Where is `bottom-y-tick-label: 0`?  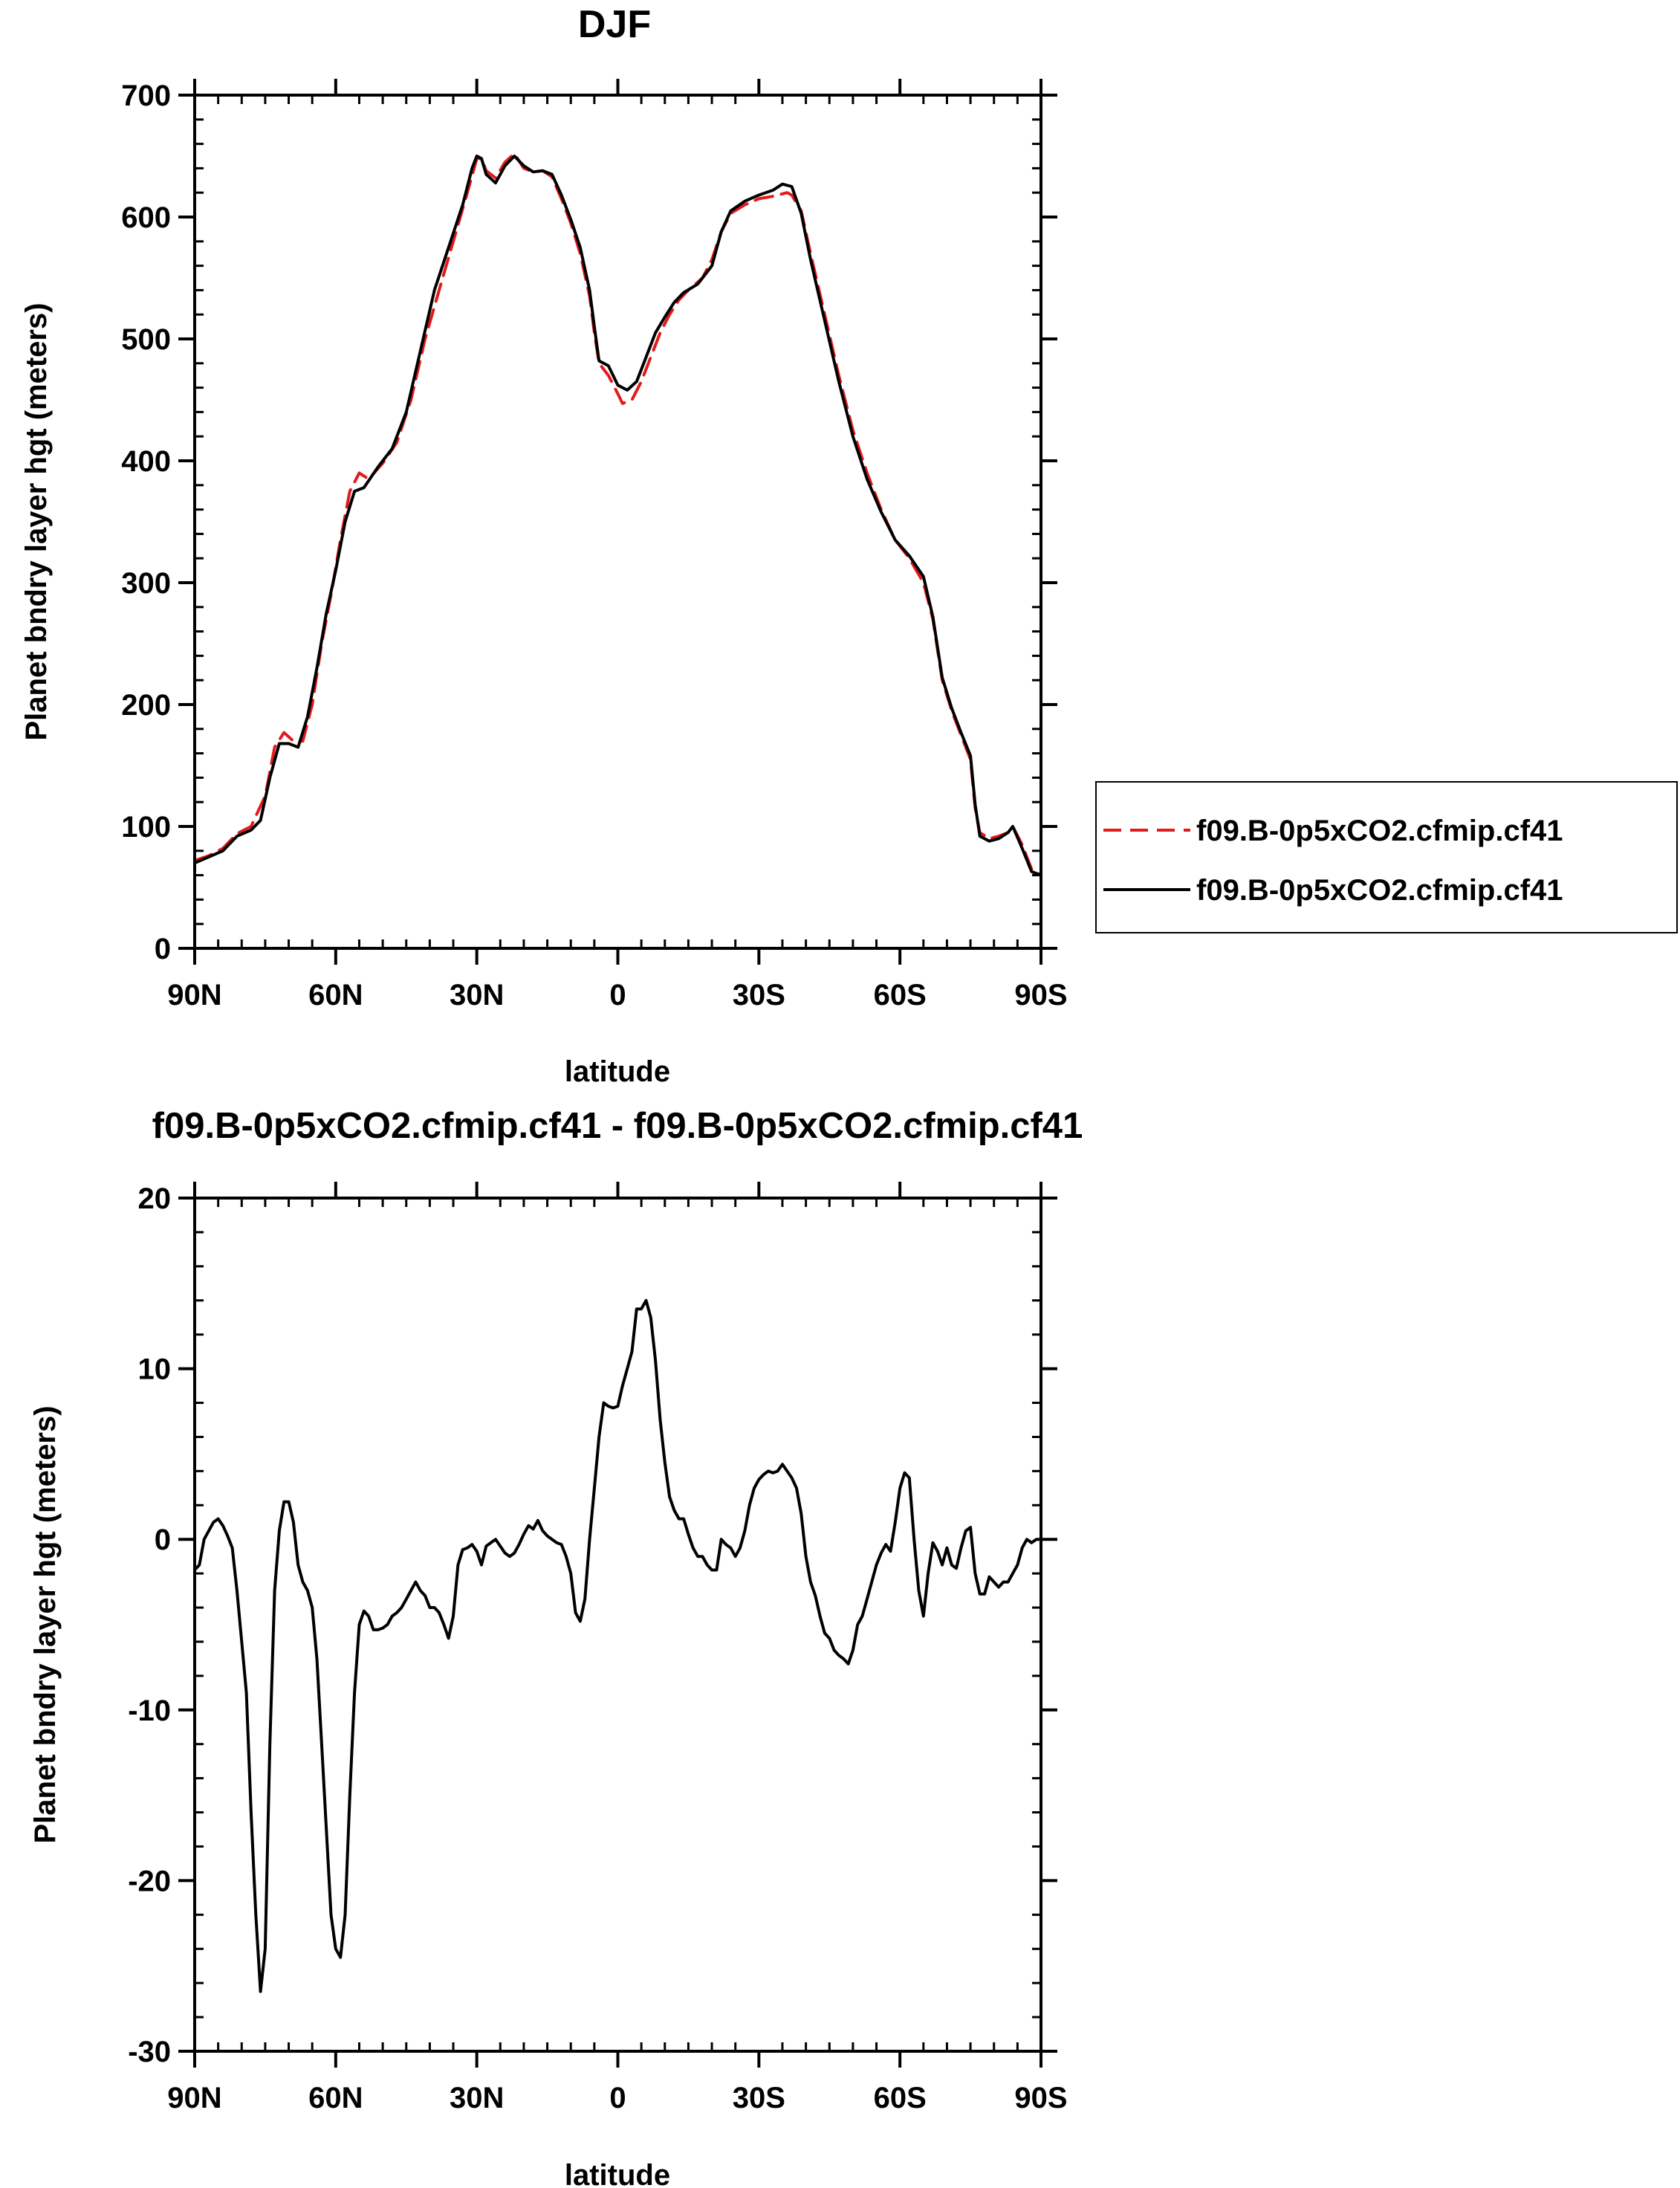 bottom-y-tick-label: 0 is located at coordinates (163, 1540).